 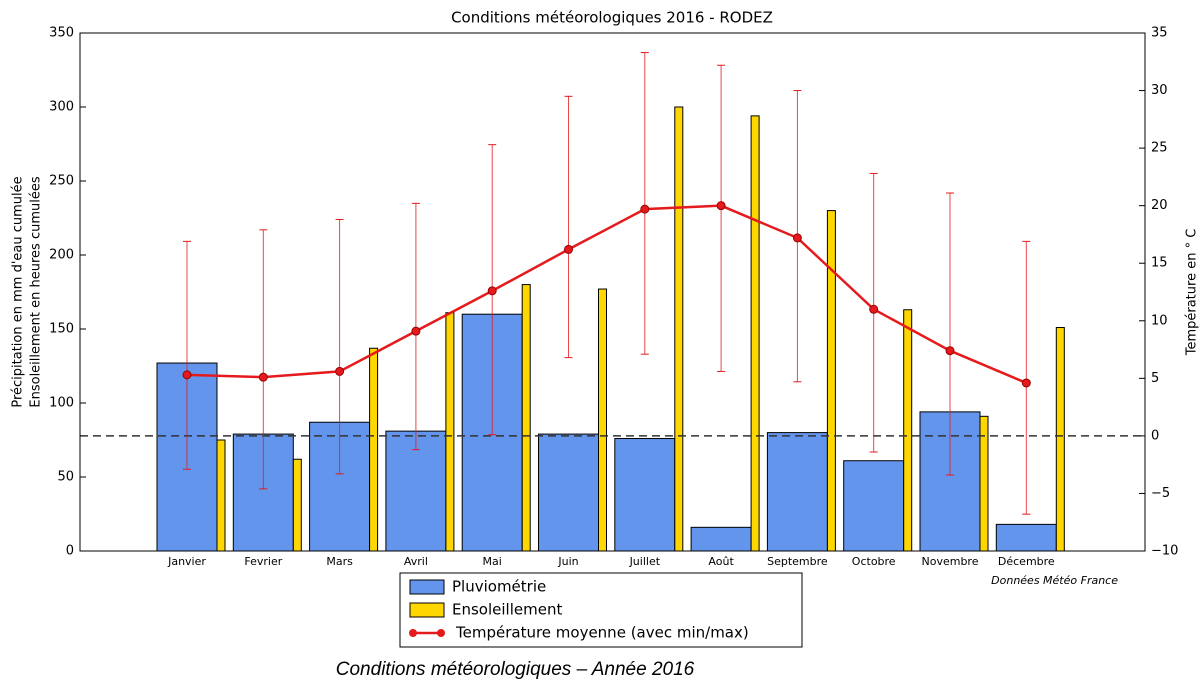 I want to click on y2-tick-label: 30, so click(x=1159, y=90).